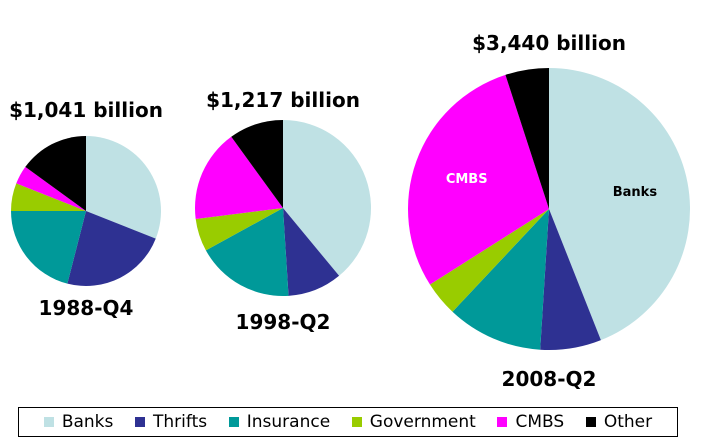  What do you see at coordinates (283, 100) in the screenshot?
I see `pie-1998-total-label: $1,217 billion` at bounding box center [283, 100].